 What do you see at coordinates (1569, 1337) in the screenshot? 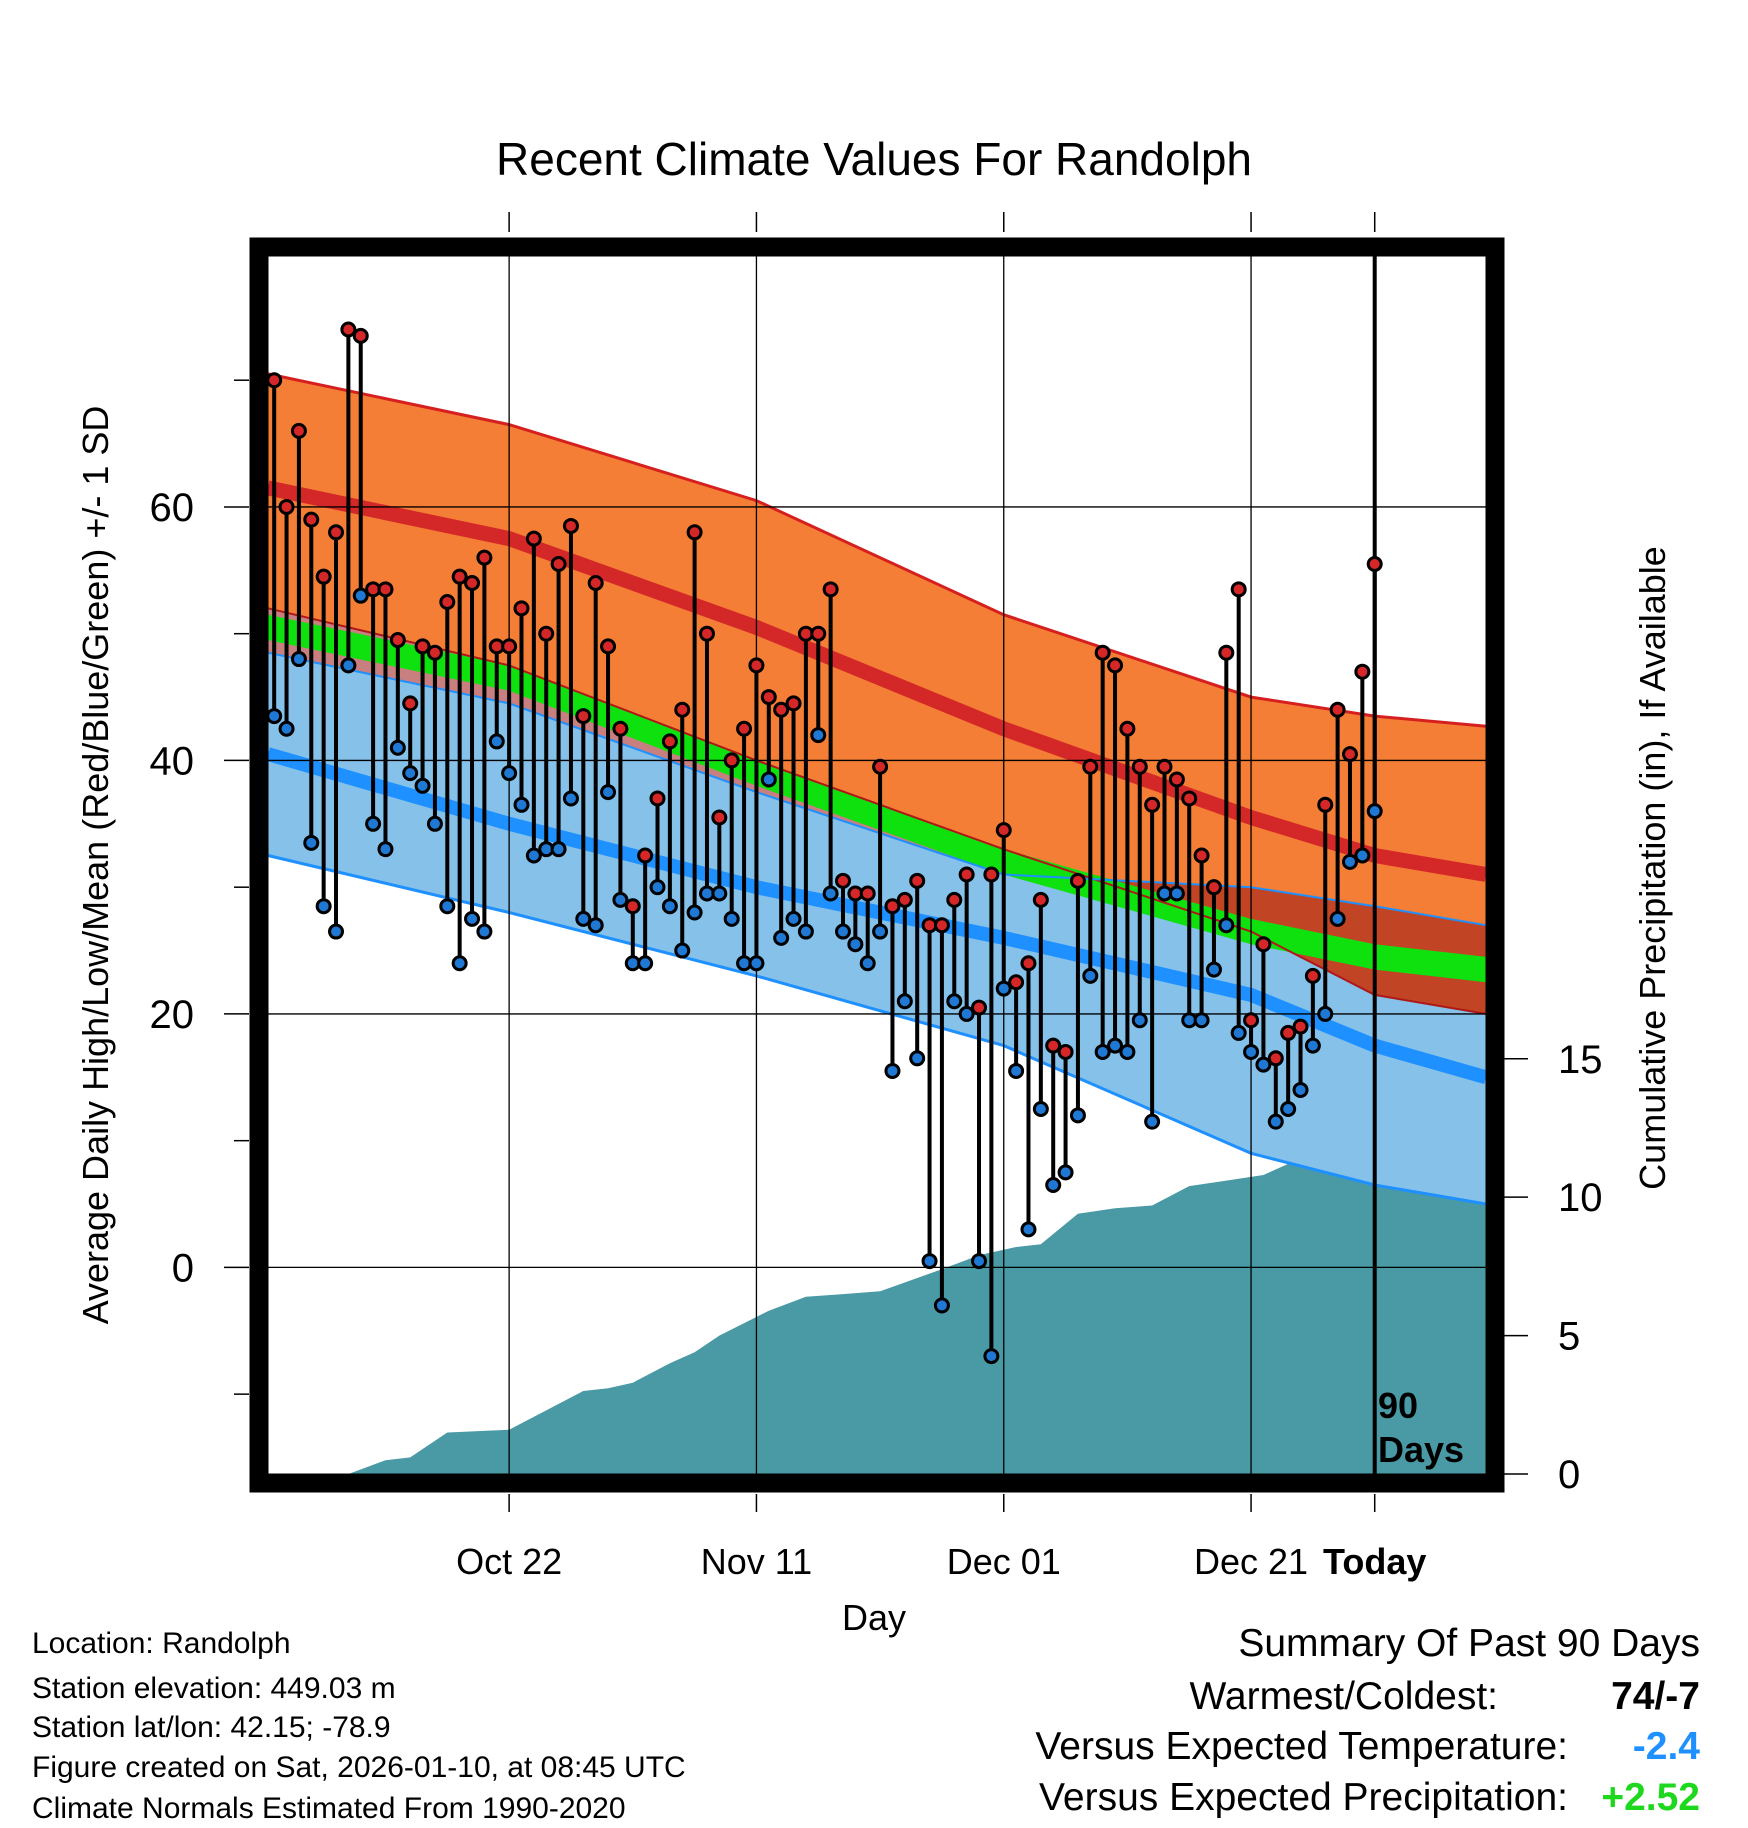
I see `y2-tick-label: 5` at bounding box center [1569, 1337].